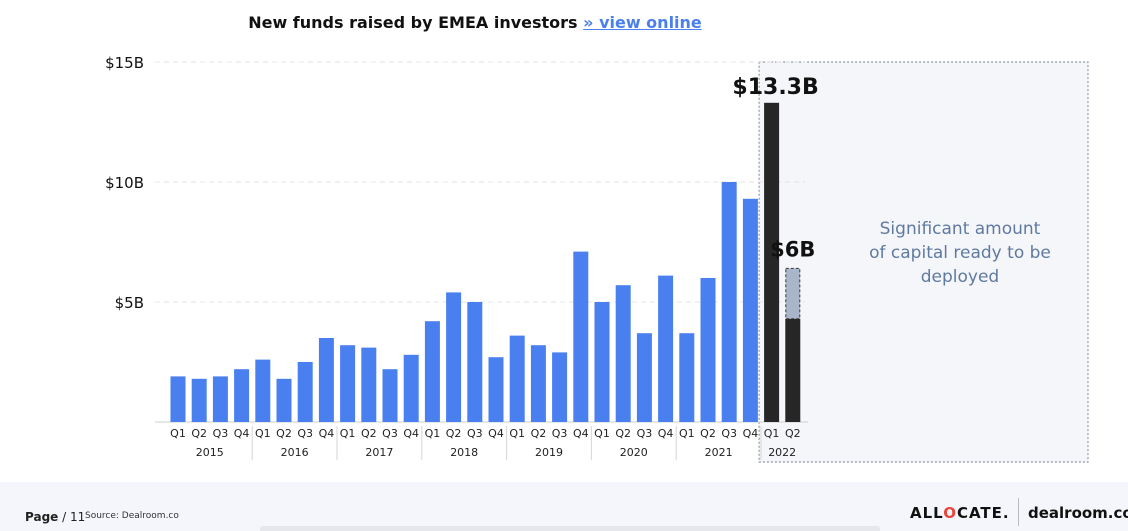 The width and height of the screenshot is (1128, 531). What do you see at coordinates (634, 452) in the screenshot?
I see `year-label: 2020` at bounding box center [634, 452].